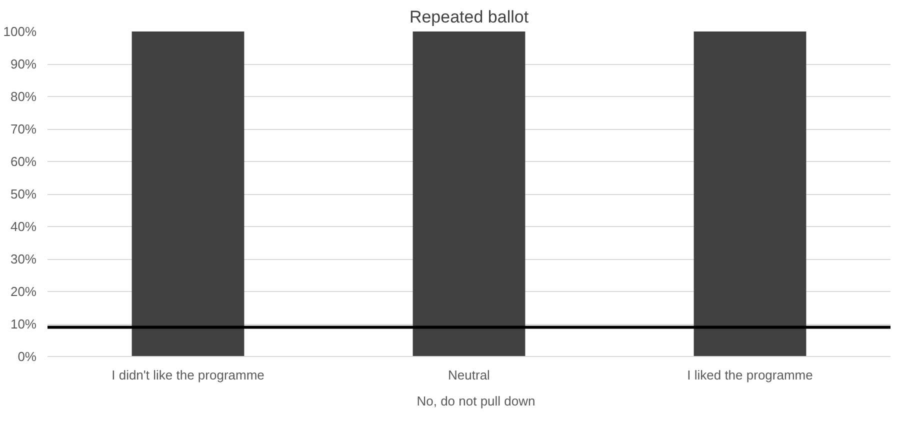  Describe the element at coordinates (23, 259) in the screenshot. I see `y-tick-label: 30%` at that location.